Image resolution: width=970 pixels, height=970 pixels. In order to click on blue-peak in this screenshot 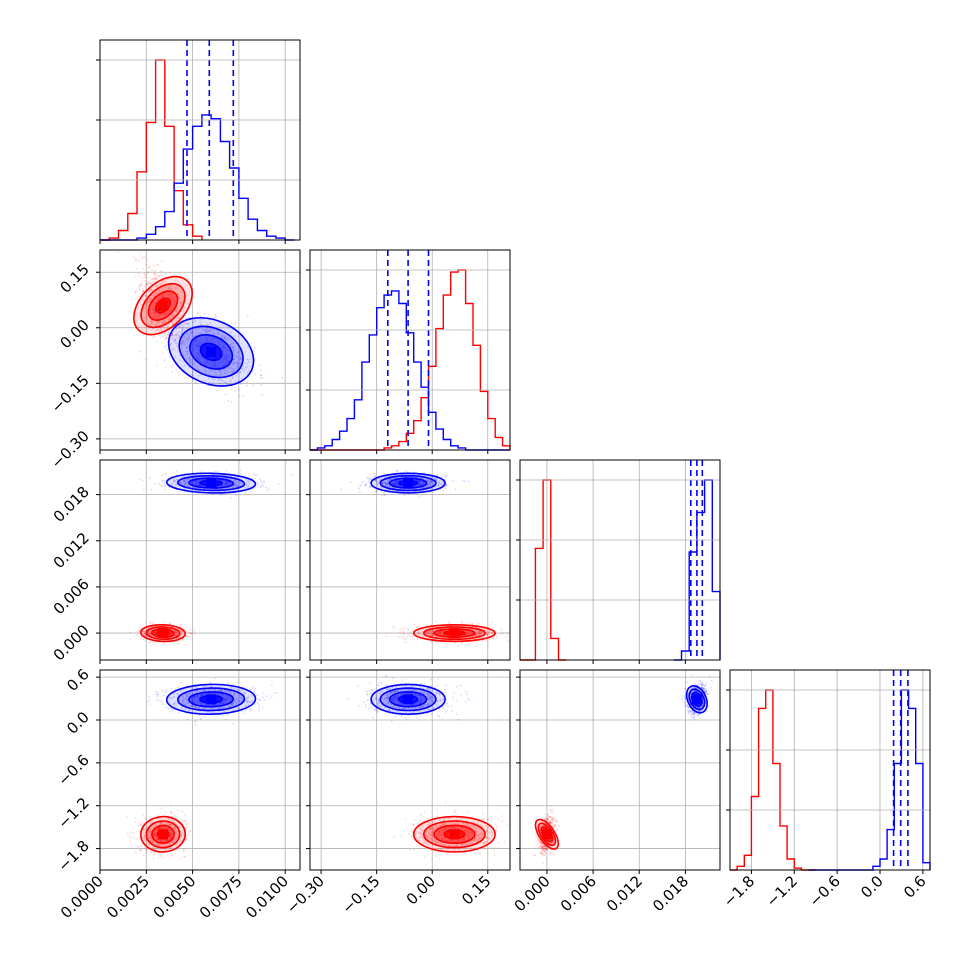, I will do `click(211, 483)`.